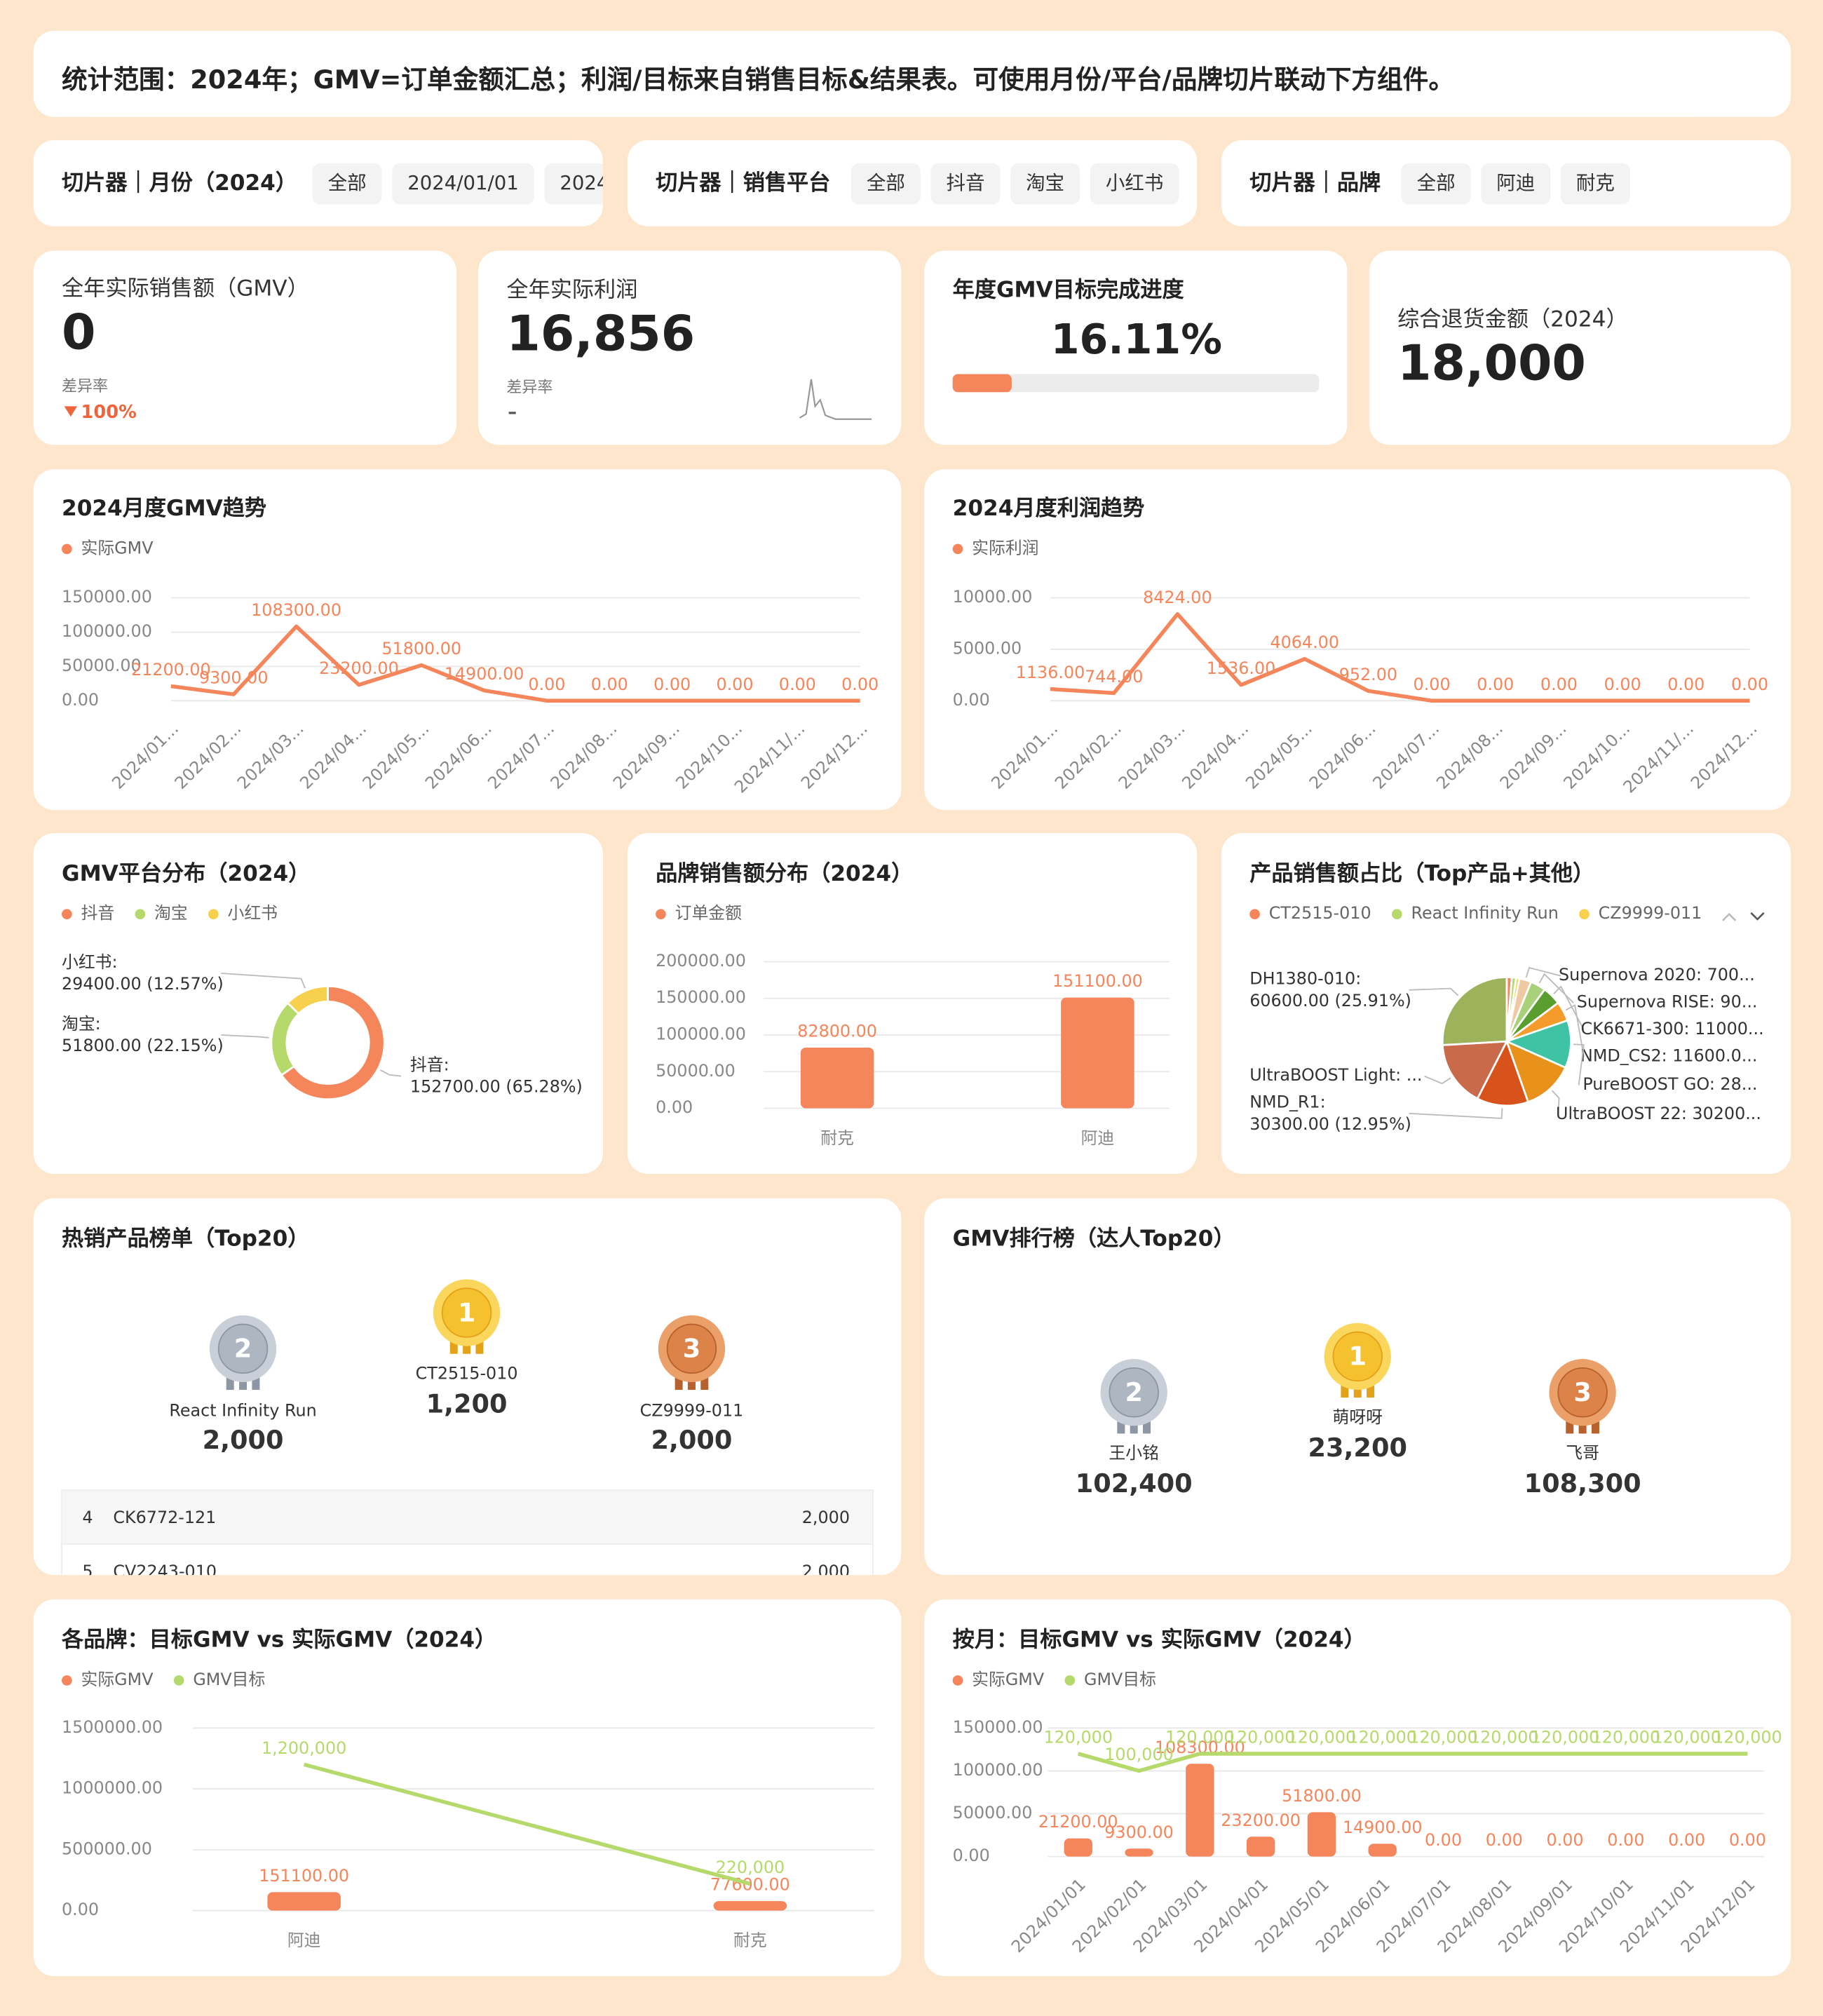 Image resolution: width=1823 pixels, height=2016 pixels. Describe the element at coordinates (1582, 1392) in the screenshot. I see `medal-rank: 3` at that location.